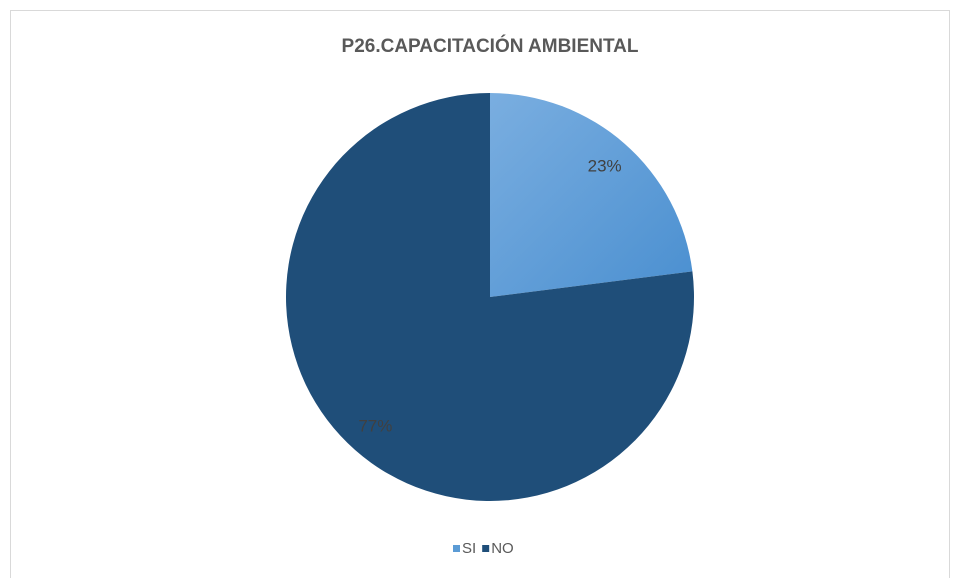 Image resolution: width=958 pixels, height=578 pixels. Describe the element at coordinates (375, 426) in the screenshot. I see `data-label: 77%` at that location.